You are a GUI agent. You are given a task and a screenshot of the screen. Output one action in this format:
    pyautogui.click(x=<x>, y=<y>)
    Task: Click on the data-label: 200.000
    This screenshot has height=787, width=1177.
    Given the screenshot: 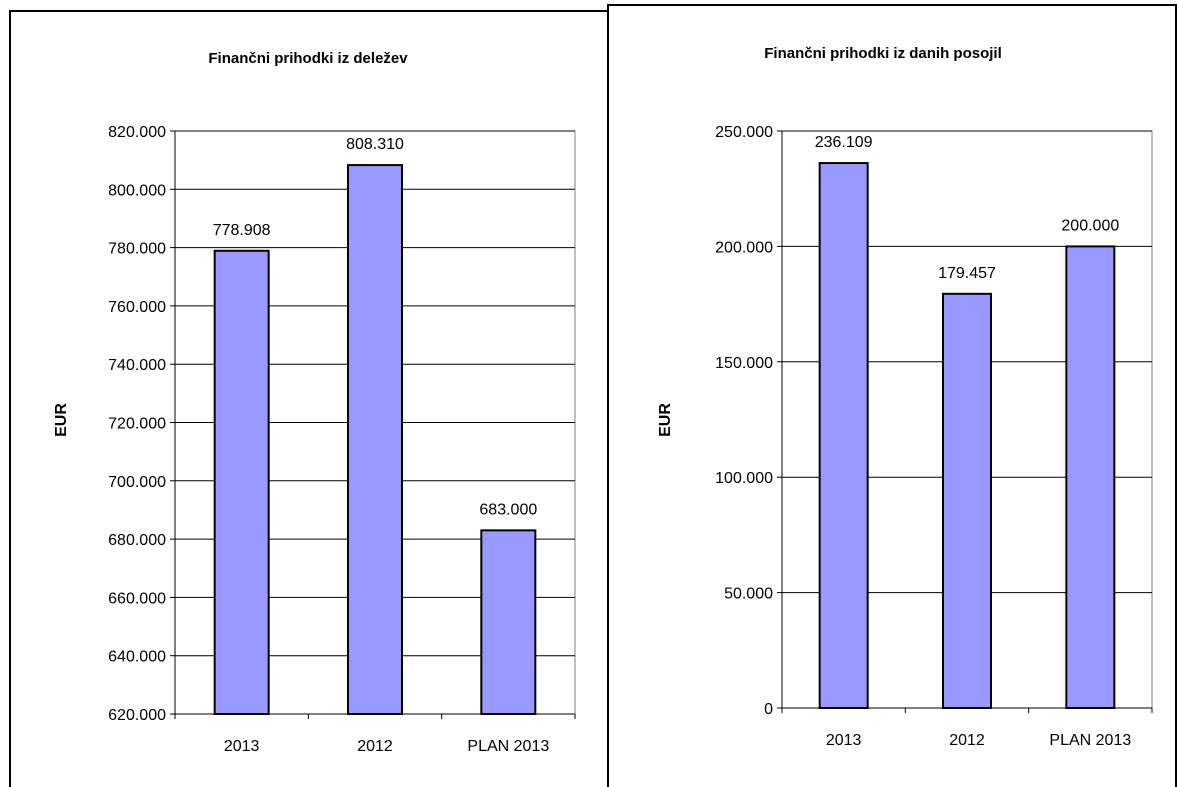 What is the action you would take?
    pyautogui.click(x=1090, y=225)
    